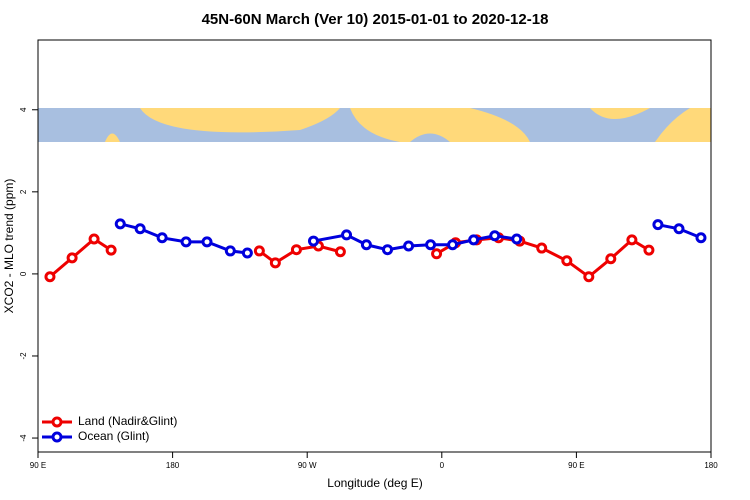 The image size is (750, 500). I want to click on map-ocean, so click(374, 125).